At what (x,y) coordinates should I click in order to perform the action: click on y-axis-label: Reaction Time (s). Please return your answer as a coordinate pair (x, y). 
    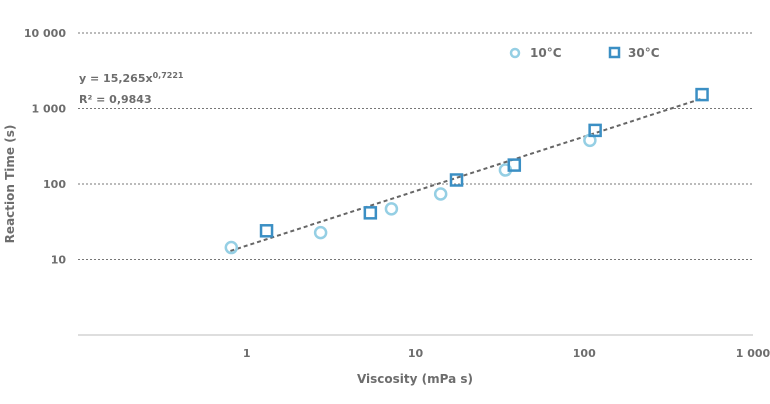
    Looking at the image, I should click on (10, 184).